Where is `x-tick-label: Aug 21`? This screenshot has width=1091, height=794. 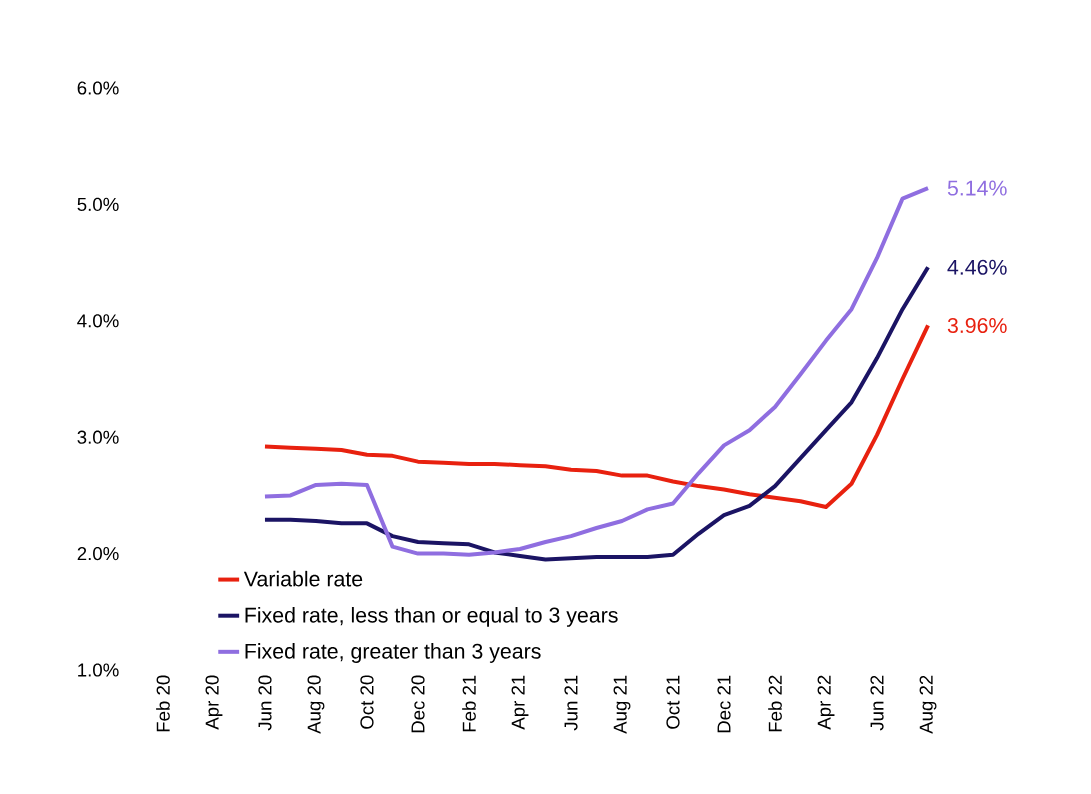 x-tick-label: Aug 21 is located at coordinates (622, 704).